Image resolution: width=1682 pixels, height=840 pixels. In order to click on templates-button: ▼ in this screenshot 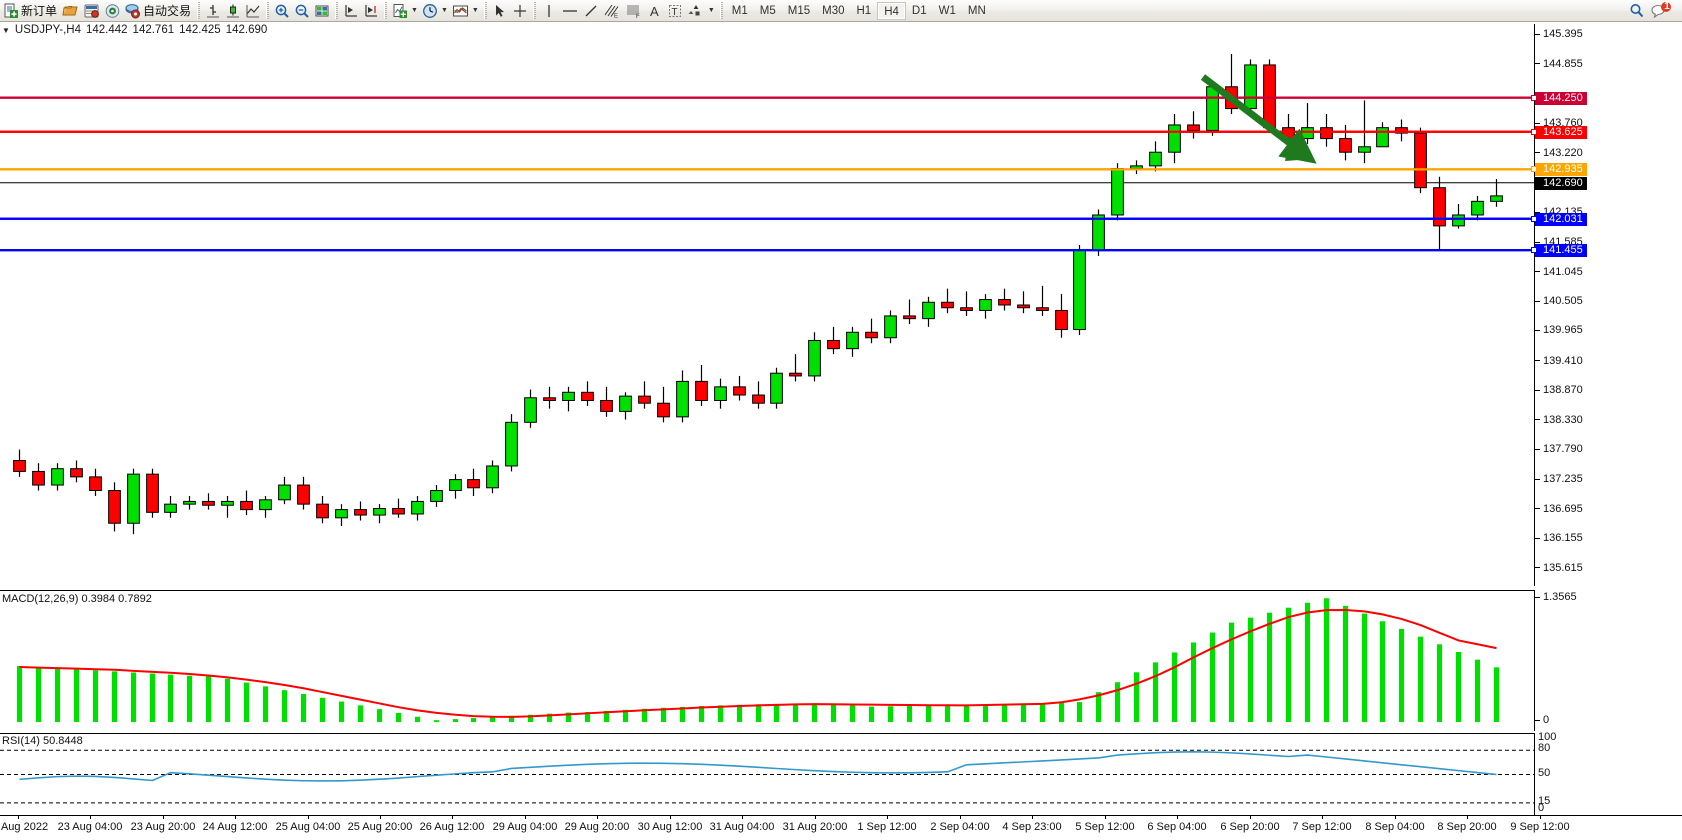, I will do `click(405, 11)`.